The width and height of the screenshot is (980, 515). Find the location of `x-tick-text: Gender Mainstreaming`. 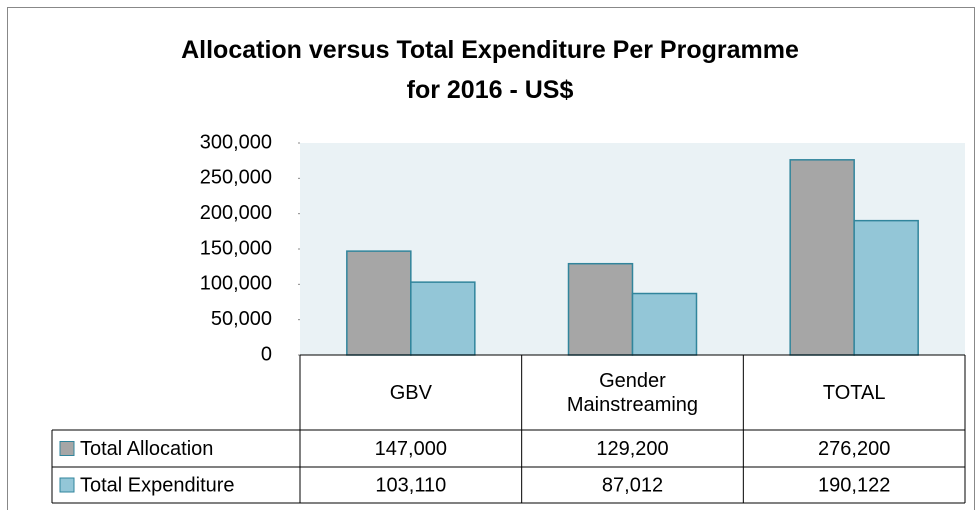

x-tick-text: Gender Mainstreaming is located at coordinates (632, 392).